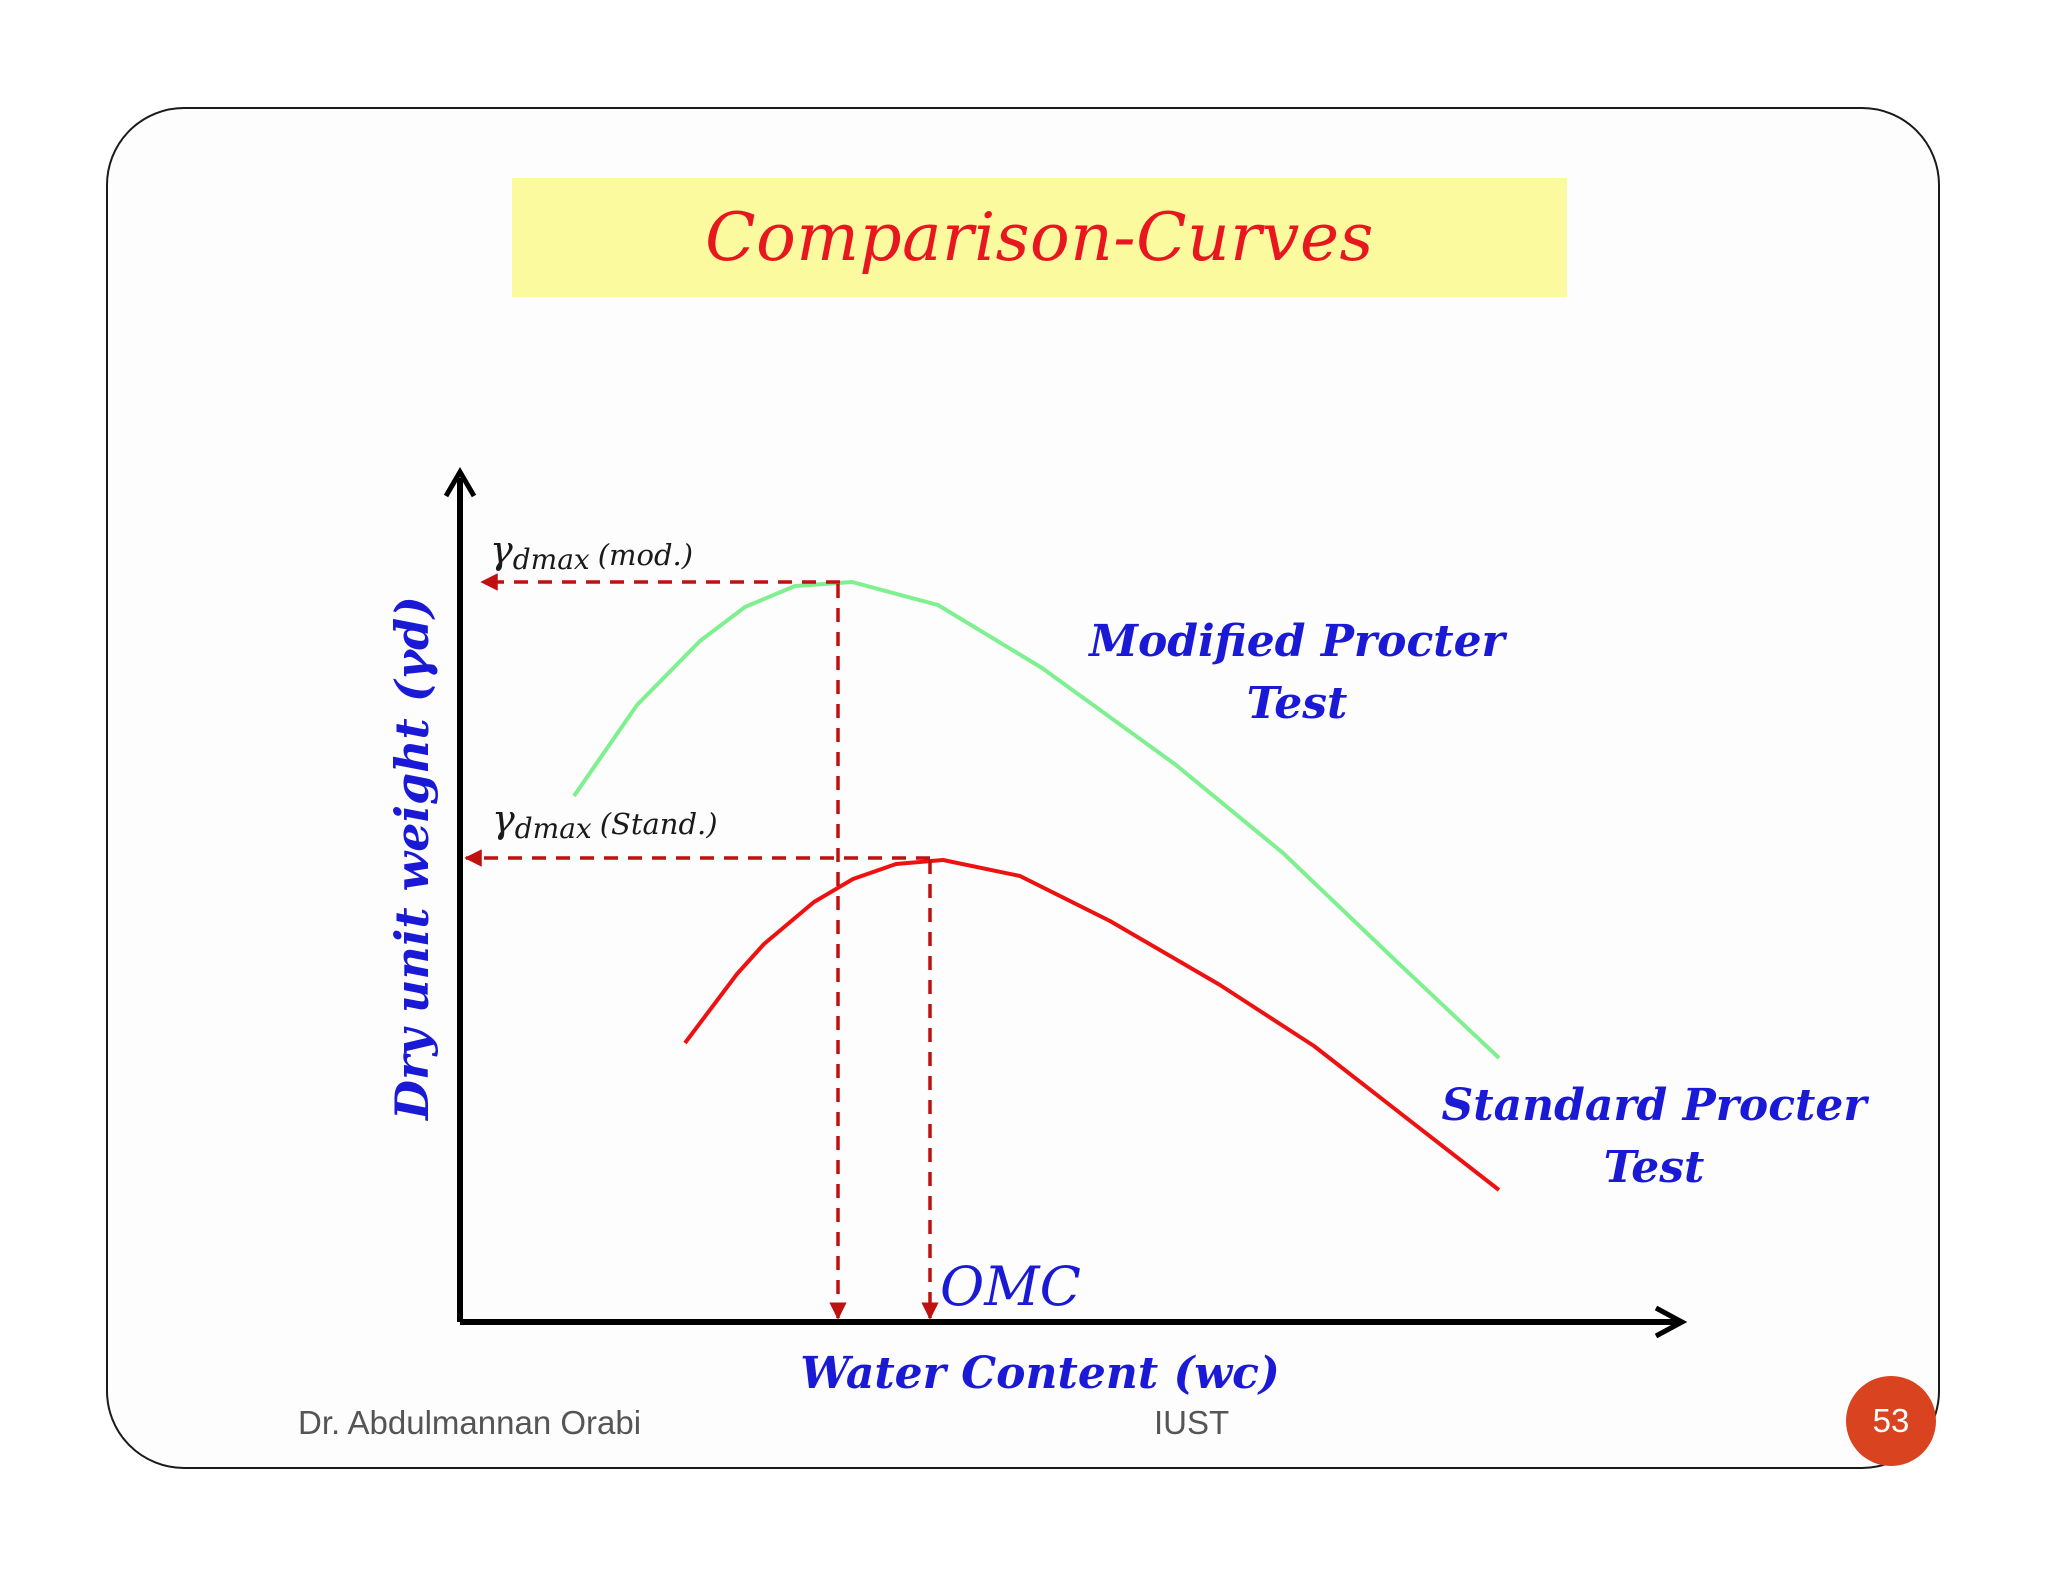  What do you see at coordinates (1040, 1373) in the screenshot?
I see `x-axis-label: Water Content (wc)` at bounding box center [1040, 1373].